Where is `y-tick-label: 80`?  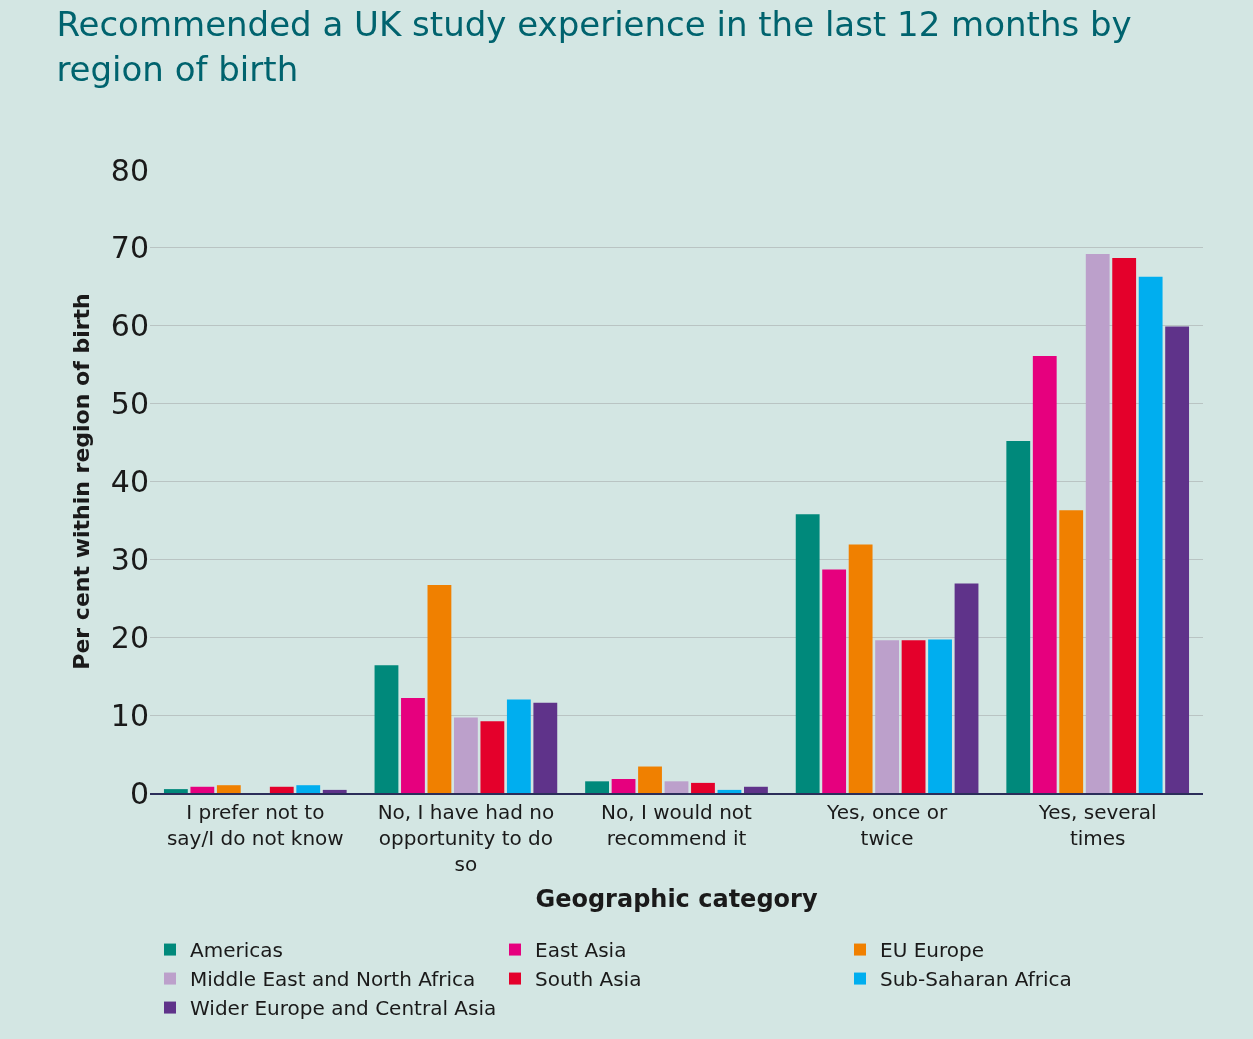
y-tick-label: 80 is located at coordinates (129, 170).